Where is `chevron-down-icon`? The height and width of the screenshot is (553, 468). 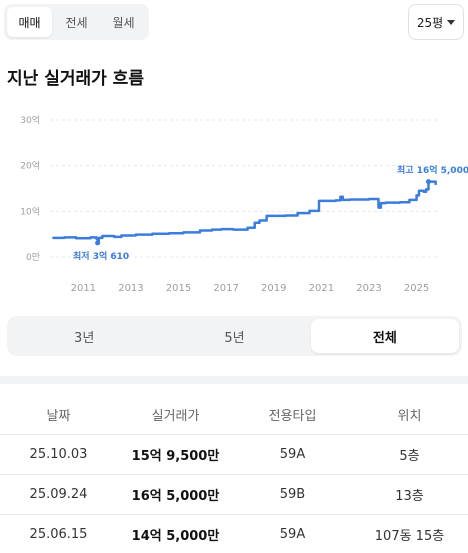 chevron-down-icon is located at coordinates (451, 22).